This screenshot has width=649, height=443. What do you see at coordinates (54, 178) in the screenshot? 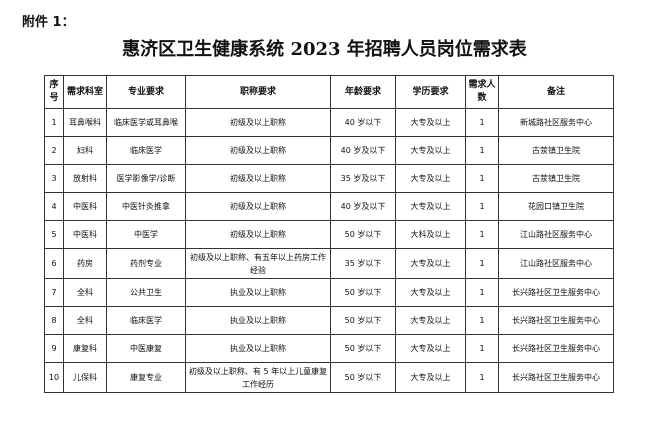
I see `table-cell: 3` at bounding box center [54, 178].